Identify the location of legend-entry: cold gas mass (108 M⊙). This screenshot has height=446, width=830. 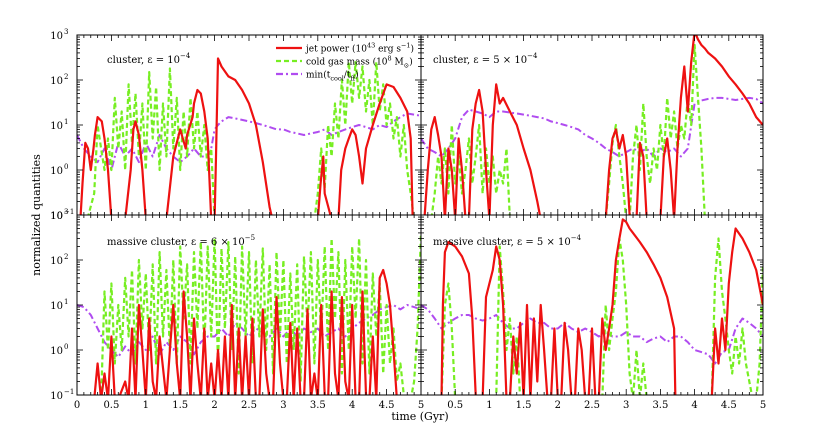
(359, 62).